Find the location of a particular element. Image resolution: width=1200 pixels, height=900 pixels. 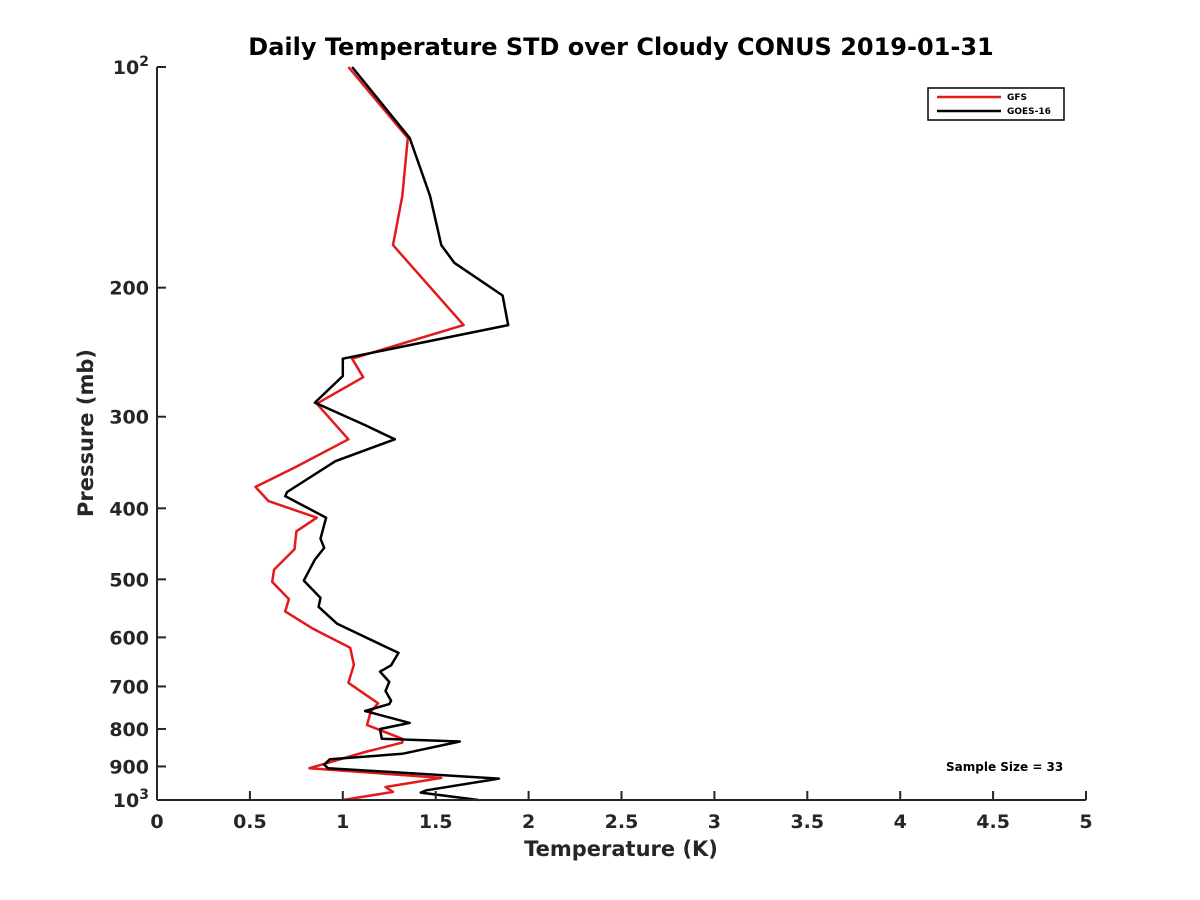

y-tick-label-base: 900 is located at coordinates (129, 767).